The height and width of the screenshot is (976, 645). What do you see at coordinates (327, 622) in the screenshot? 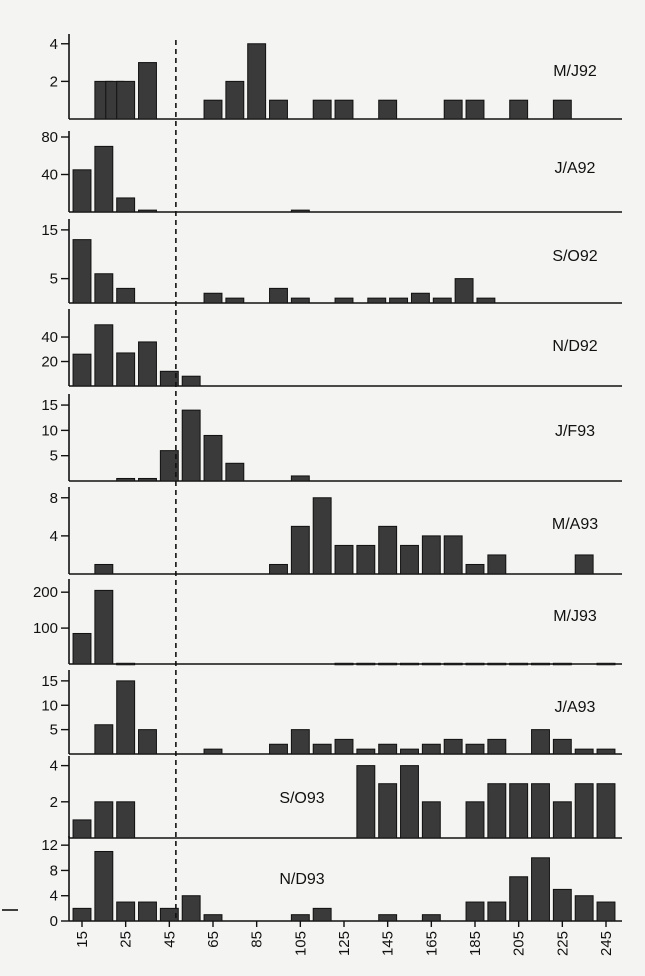
I see `panel-6: 100 200 M/J93` at bounding box center [327, 622].